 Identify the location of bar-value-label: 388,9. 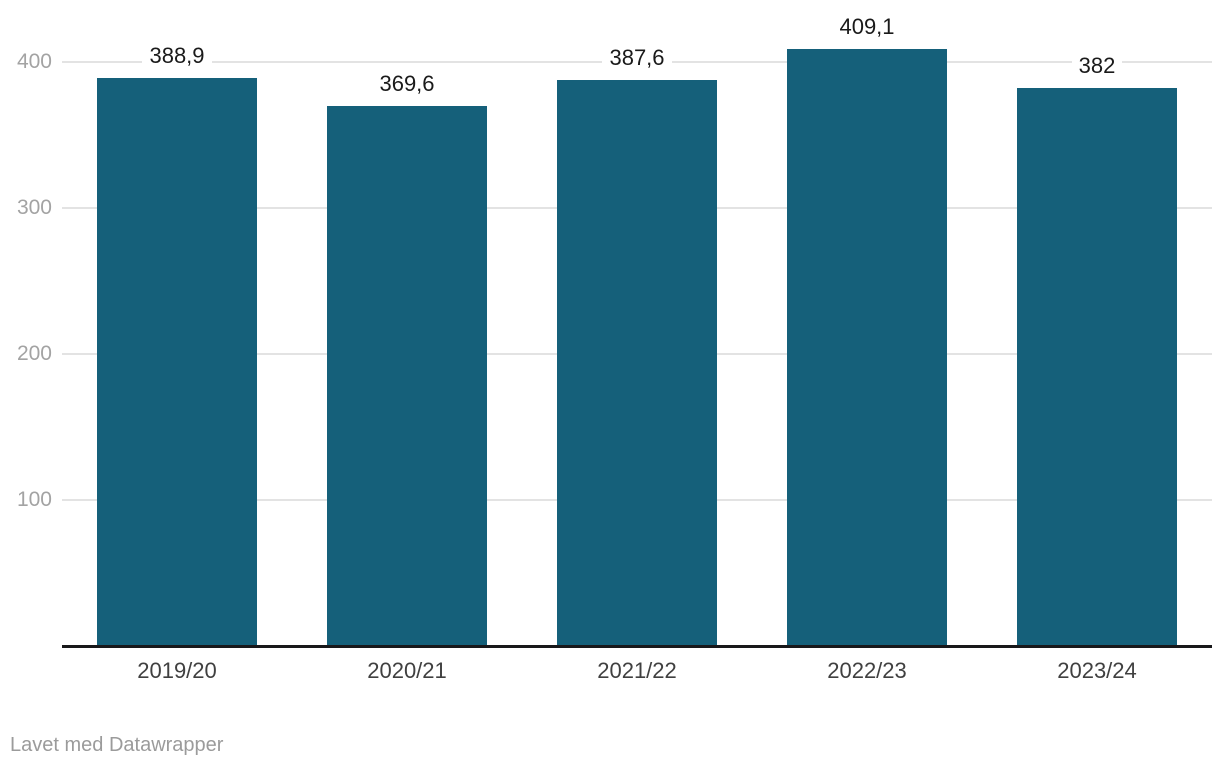
(177, 56).